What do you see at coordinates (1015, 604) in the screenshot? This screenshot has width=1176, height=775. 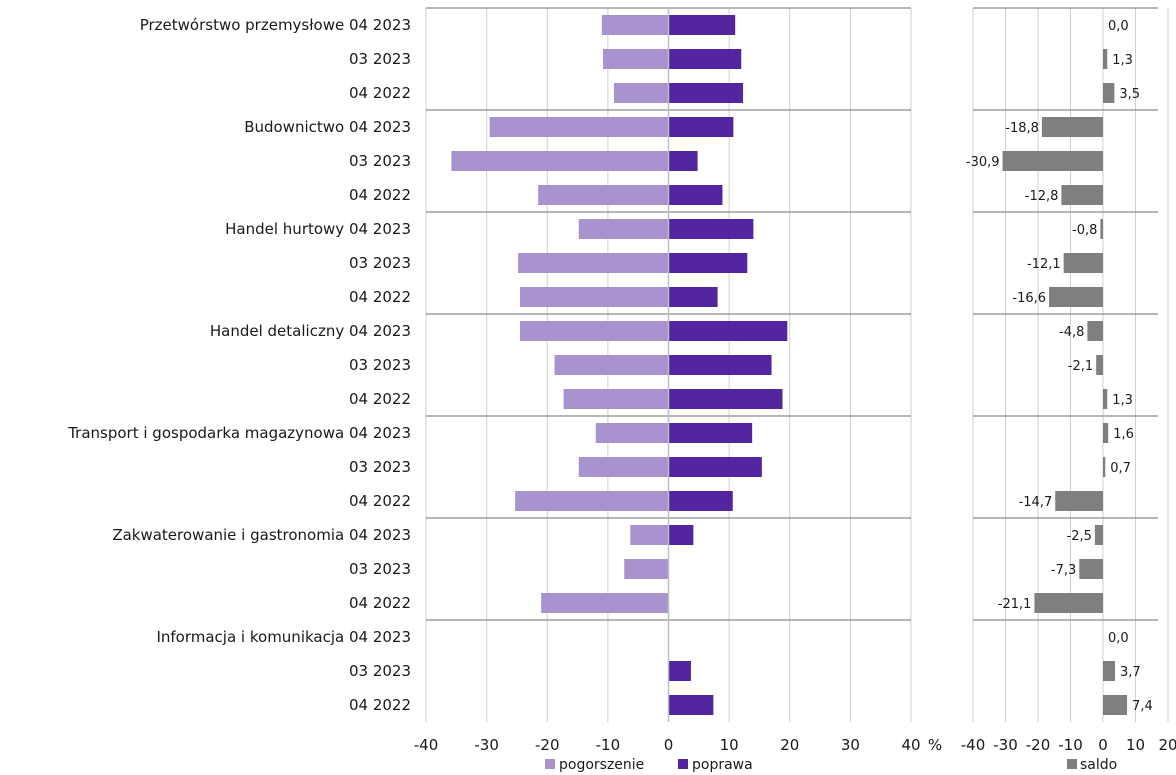 I see `saldo-data-label: -21,1` at bounding box center [1015, 604].